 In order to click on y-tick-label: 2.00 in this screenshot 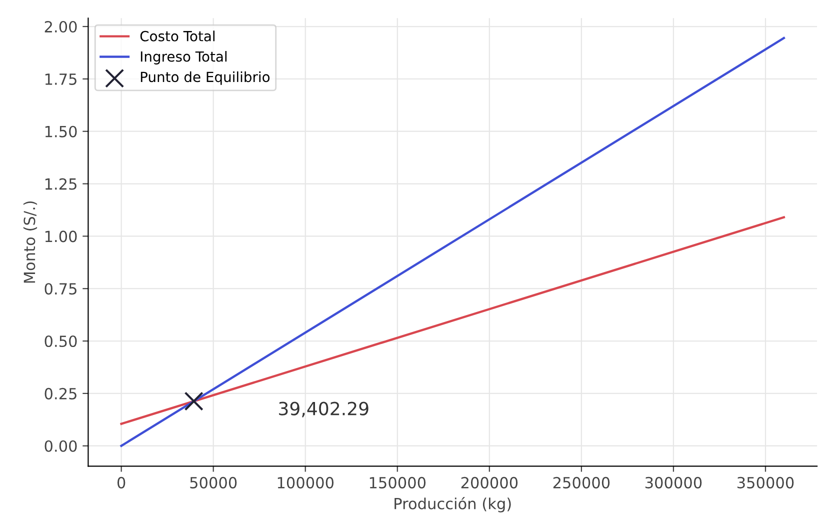, I will do `click(60, 26)`.